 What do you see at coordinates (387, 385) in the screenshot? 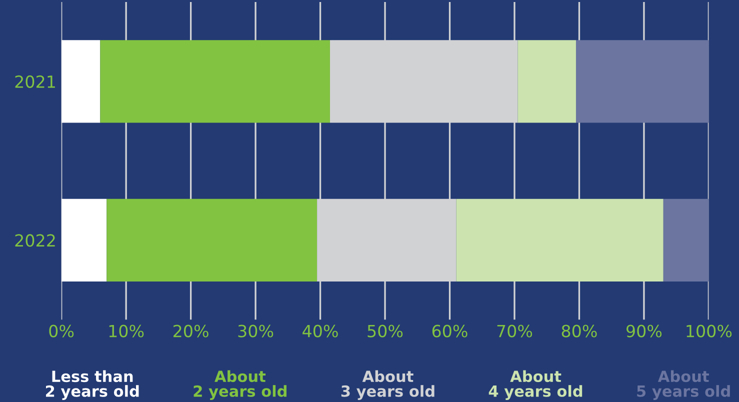
I see `text: About 3 years old` at bounding box center [387, 385].